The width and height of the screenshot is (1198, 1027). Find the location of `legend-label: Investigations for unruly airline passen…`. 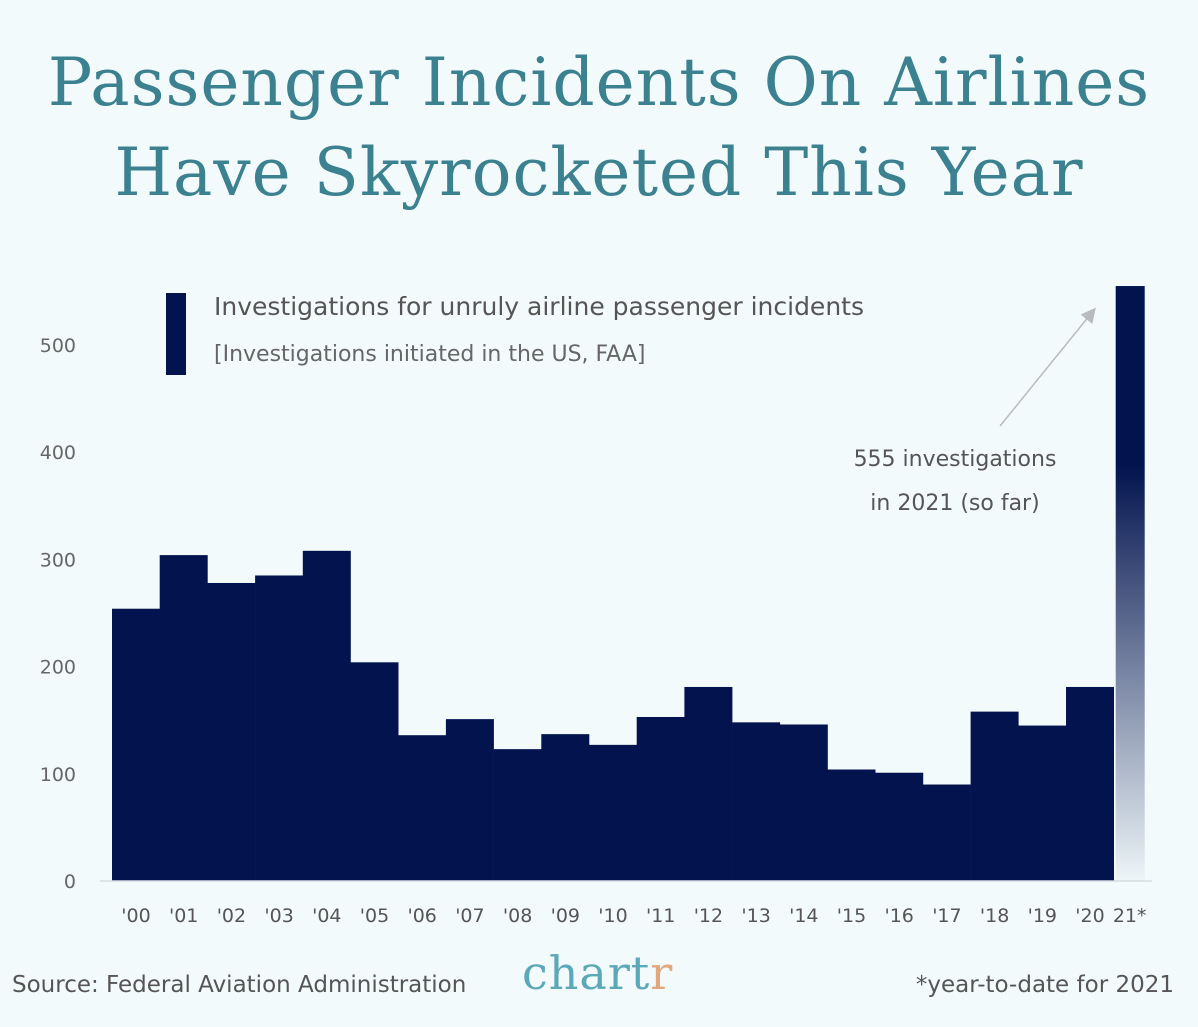

legend-label: Investigations for unruly airline passen… is located at coordinates (539, 306).